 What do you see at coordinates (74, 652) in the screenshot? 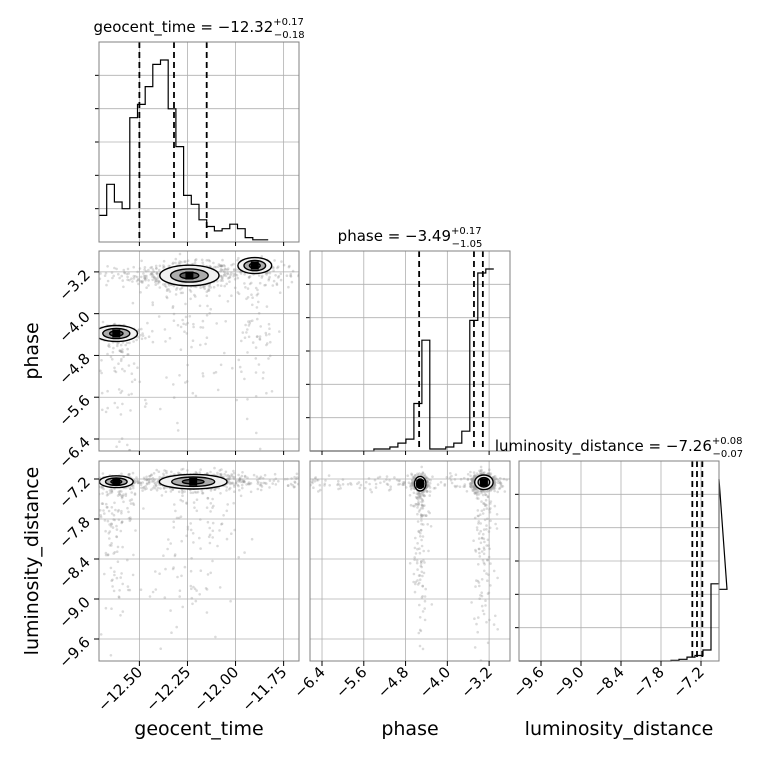
I see `y-tick-label-luminosity_distance: −9.6` at bounding box center [74, 652].